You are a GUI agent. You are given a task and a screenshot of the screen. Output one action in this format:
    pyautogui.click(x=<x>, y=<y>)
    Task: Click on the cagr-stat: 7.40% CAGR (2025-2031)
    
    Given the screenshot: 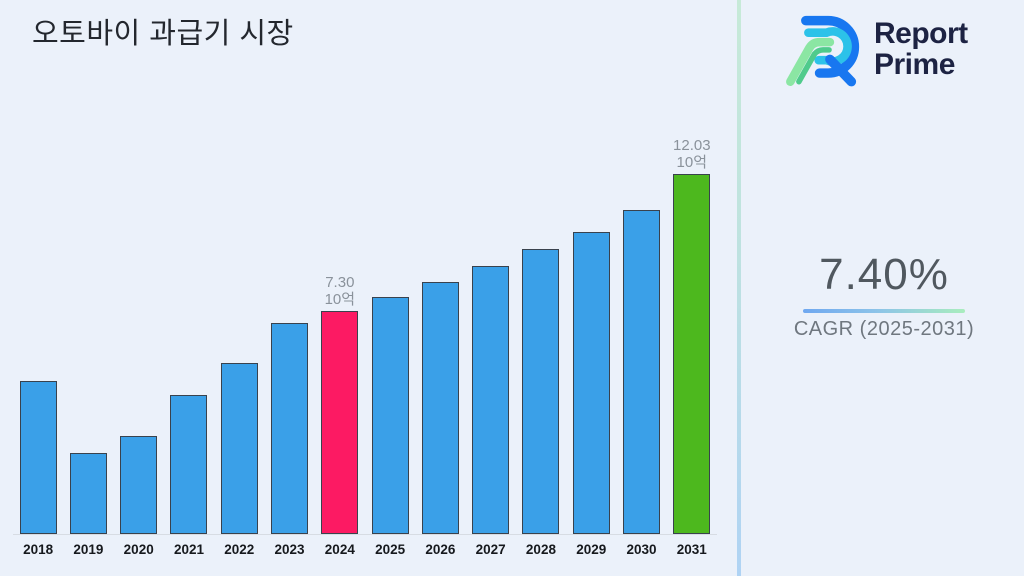 What is the action you would take?
    pyautogui.click(x=884, y=295)
    